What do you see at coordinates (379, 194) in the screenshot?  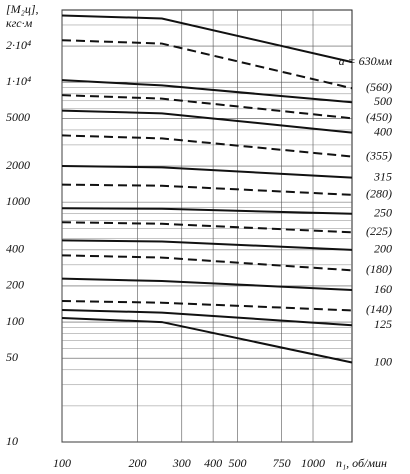 I see `series-label: (280)` at bounding box center [379, 194].